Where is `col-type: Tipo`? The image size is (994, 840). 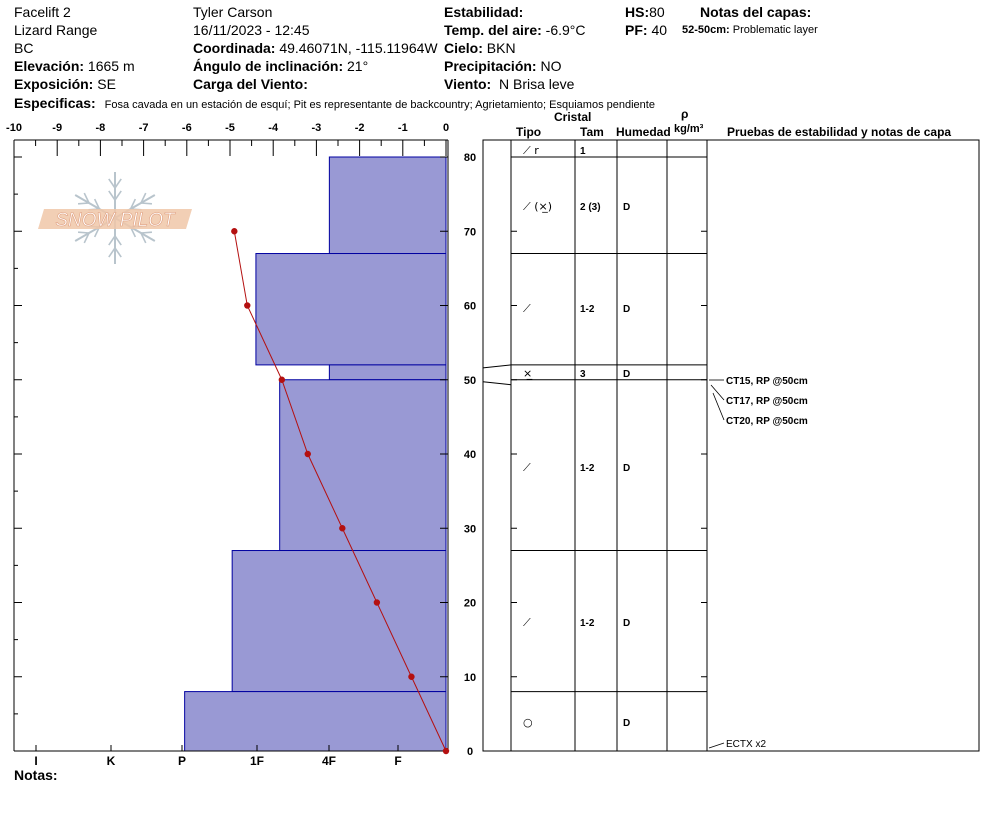
col-type: Tipo is located at coordinates (529, 132).